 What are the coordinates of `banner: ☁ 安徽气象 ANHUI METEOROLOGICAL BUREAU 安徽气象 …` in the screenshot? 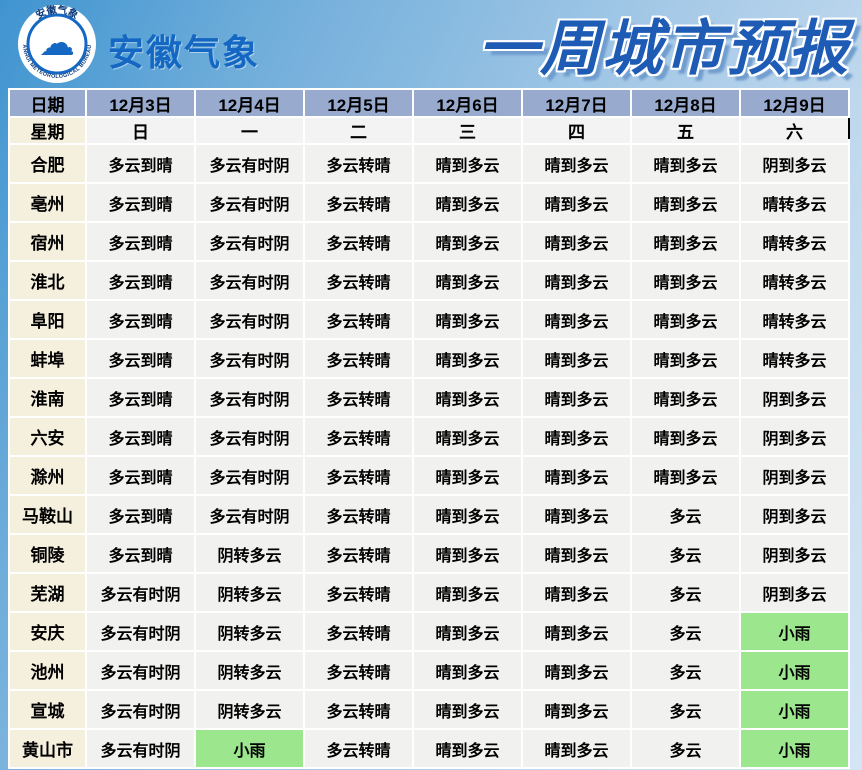 It's located at (431, 44).